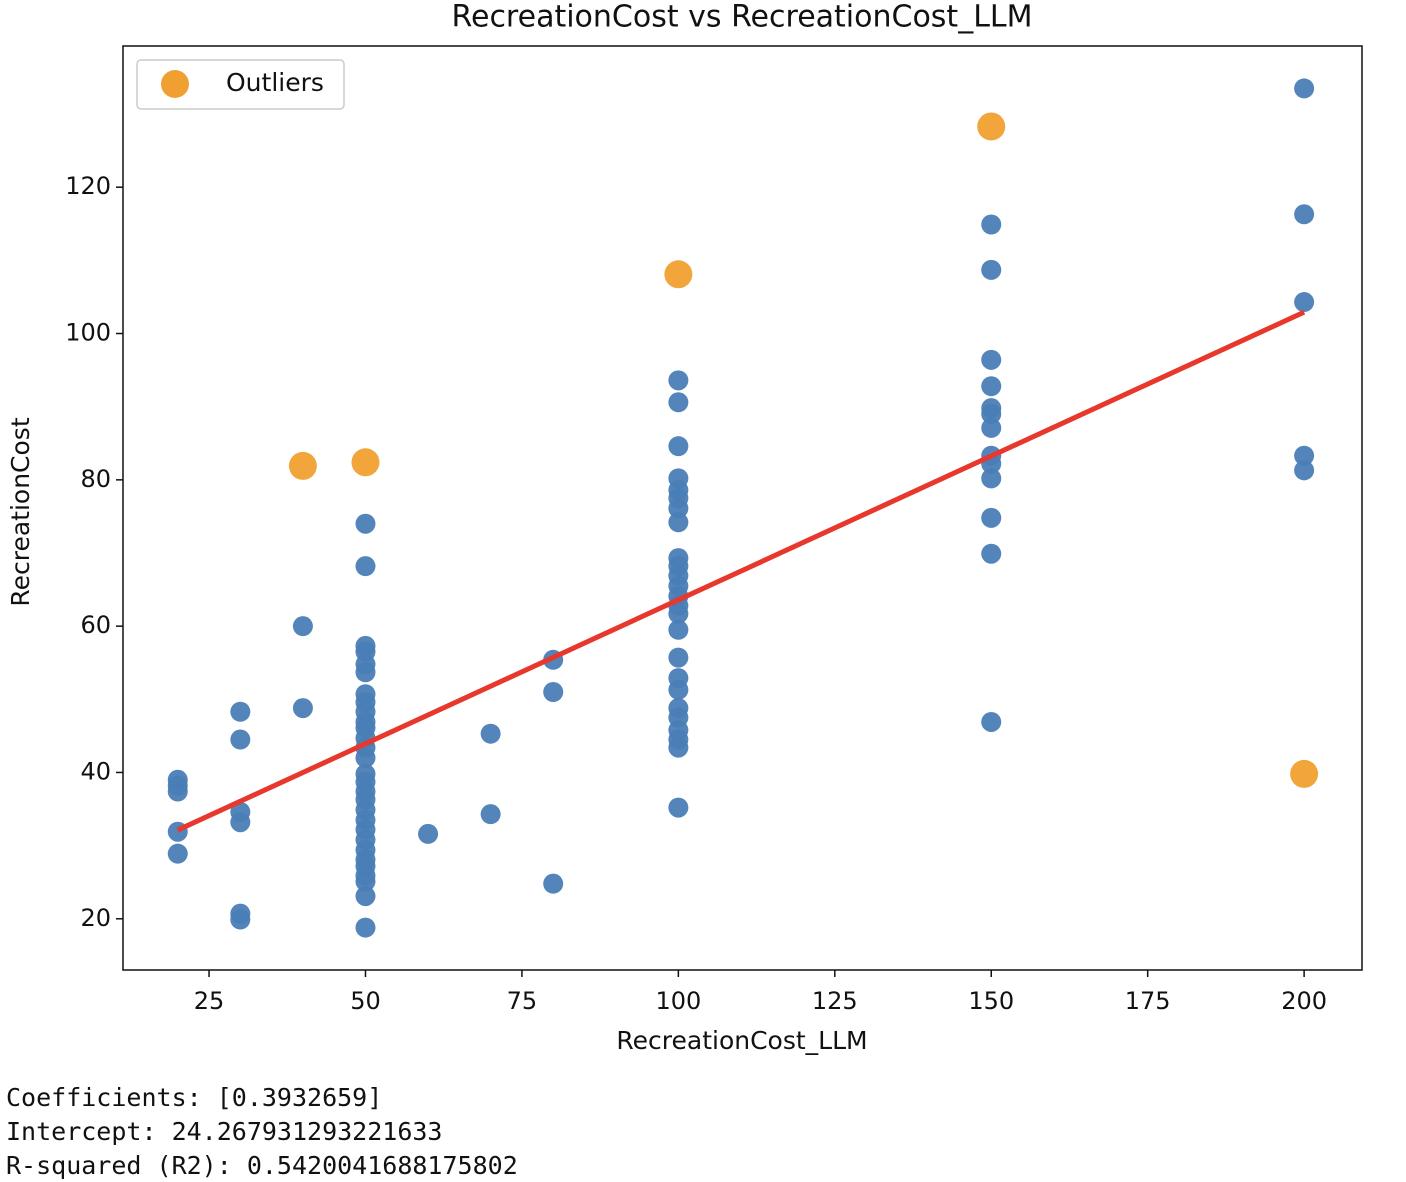 The height and width of the screenshot is (1182, 1406). What do you see at coordinates (95, 771) in the screenshot?
I see `y-tick-label: 40` at bounding box center [95, 771].